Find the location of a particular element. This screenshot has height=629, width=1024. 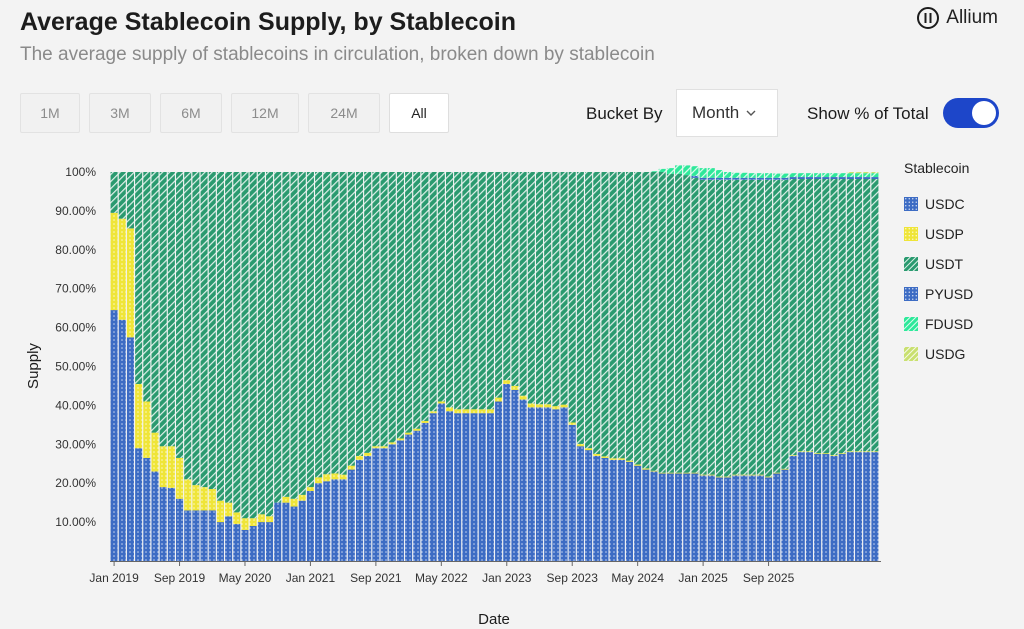

legend-item-usdt: USDT is located at coordinates (938, 264).